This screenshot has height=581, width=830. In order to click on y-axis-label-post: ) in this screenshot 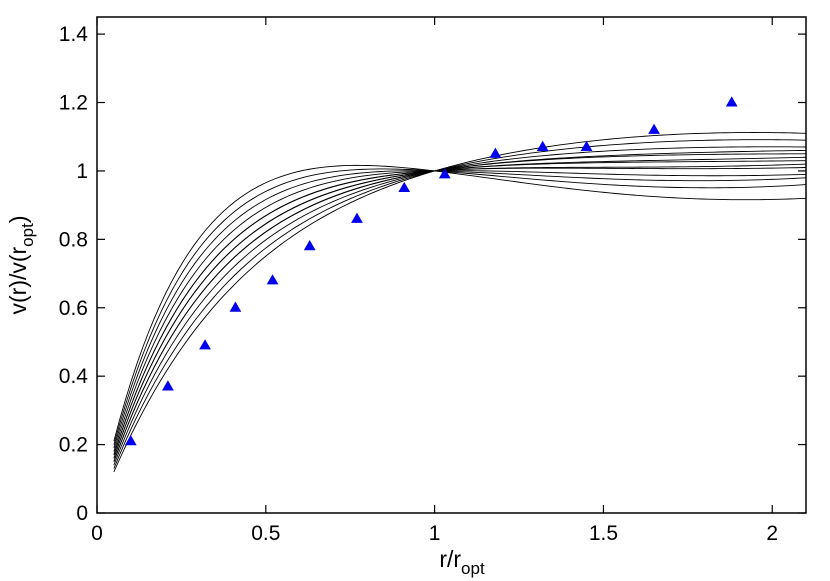, I will do `click(18, 220)`.